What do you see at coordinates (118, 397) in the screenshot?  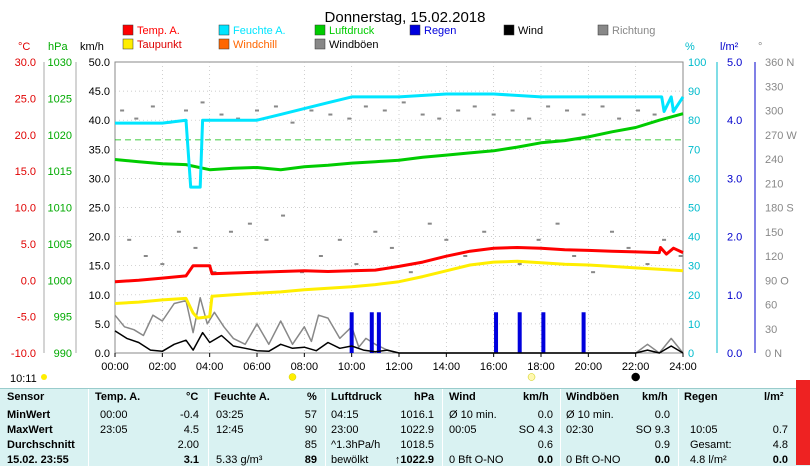 I see `header-temp: Temp. A.` at bounding box center [118, 397].